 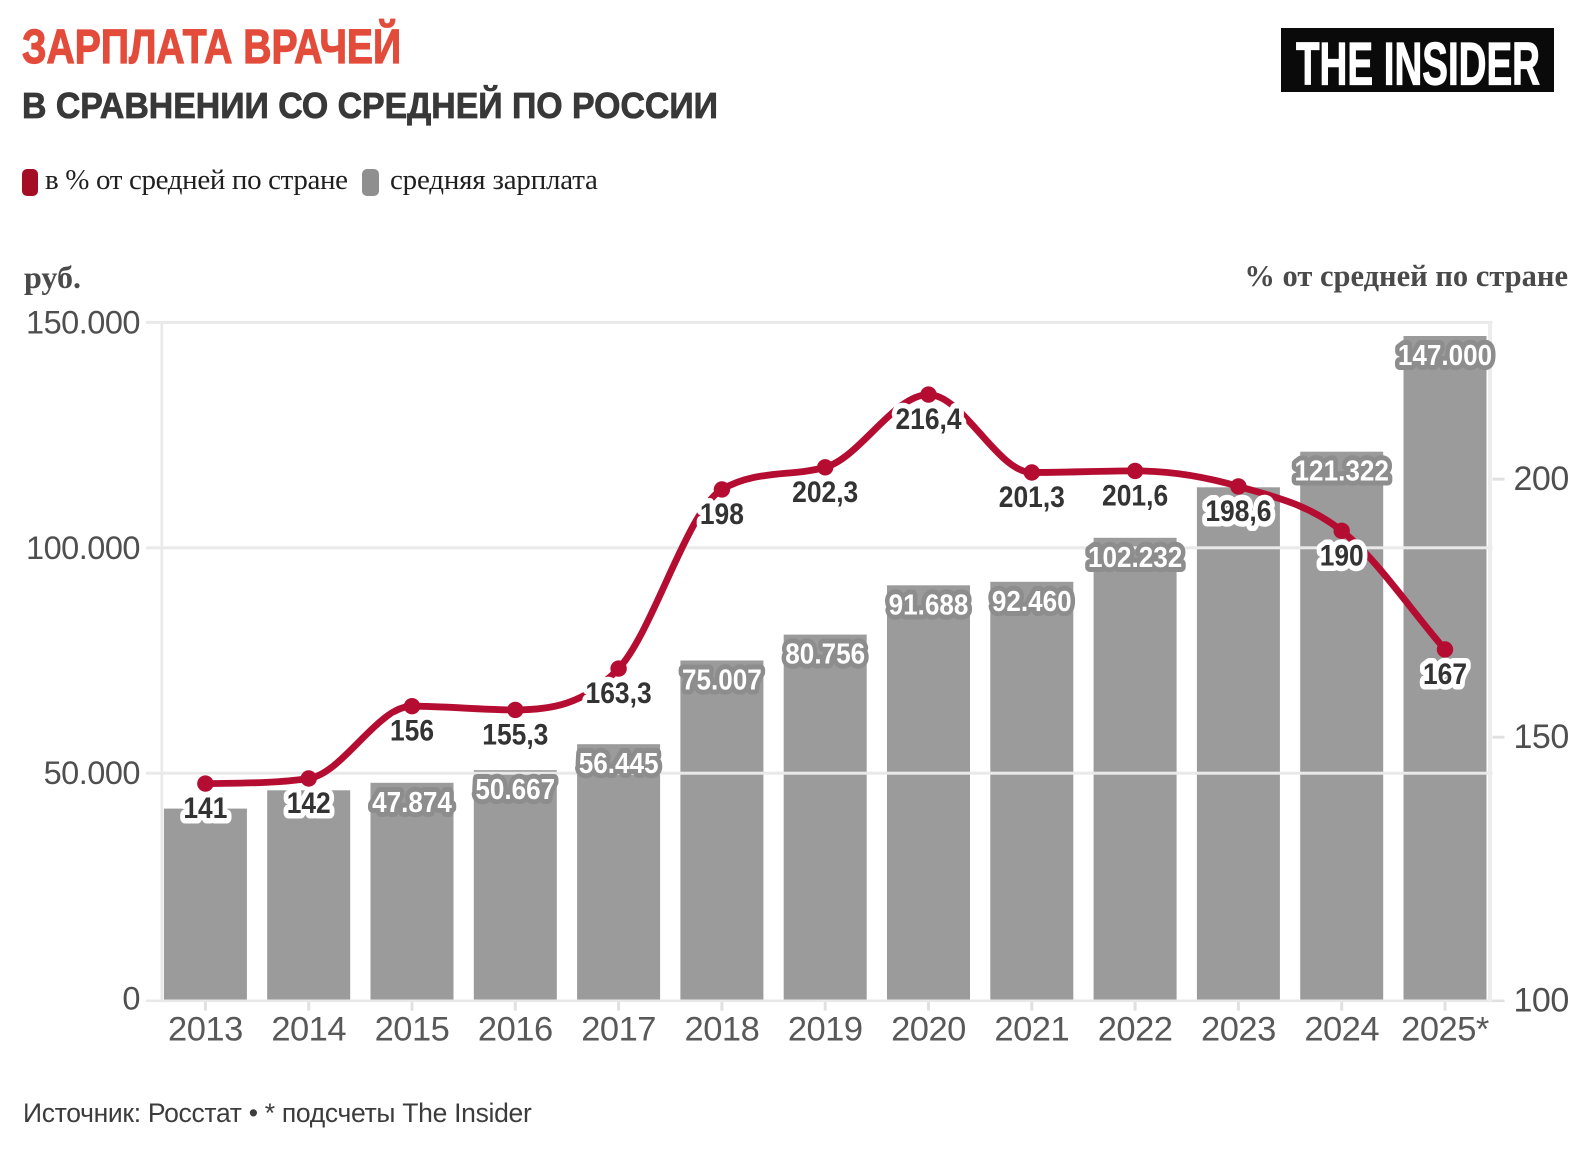 What do you see at coordinates (619, 693) in the screenshot?
I see `svg-text: 163,3` at bounding box center [619, 693].